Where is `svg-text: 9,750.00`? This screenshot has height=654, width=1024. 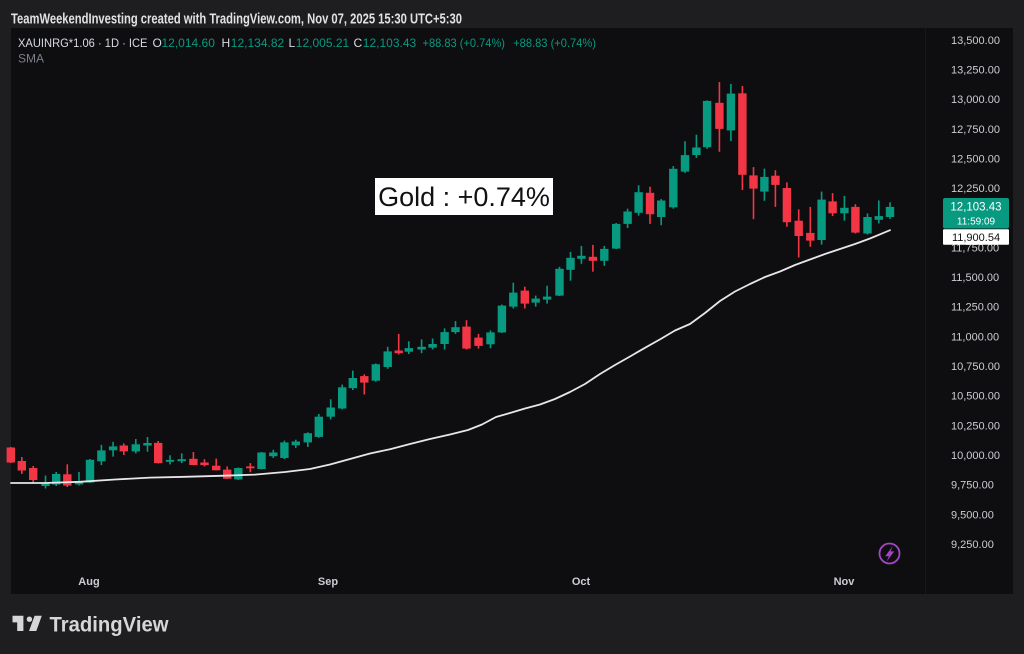
svg-text: 9,750.00 is located at coordinates (972, 486).